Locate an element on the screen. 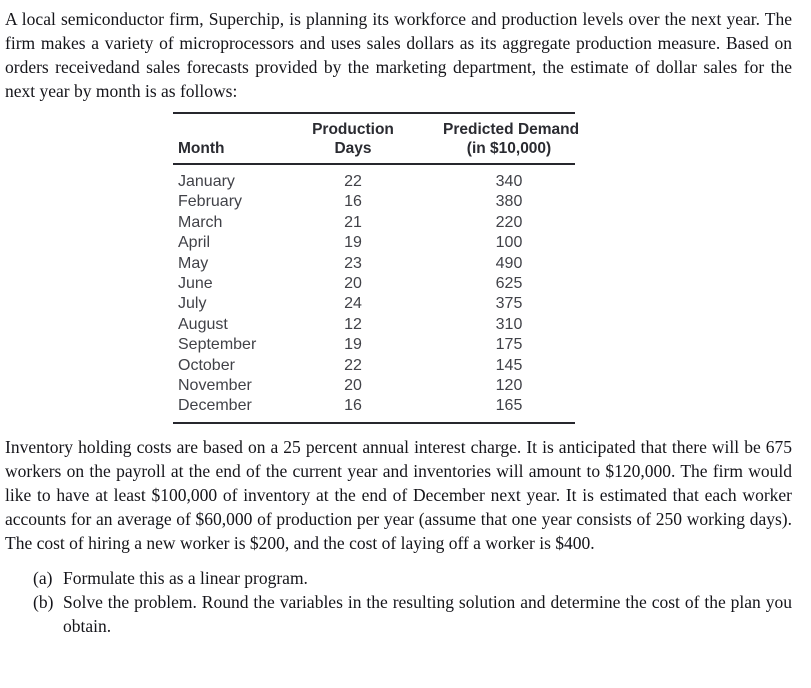 Image resolution: width=811 pixels, height=688 pixels. demand-cell: 380 is located at coordinates (509, 202).